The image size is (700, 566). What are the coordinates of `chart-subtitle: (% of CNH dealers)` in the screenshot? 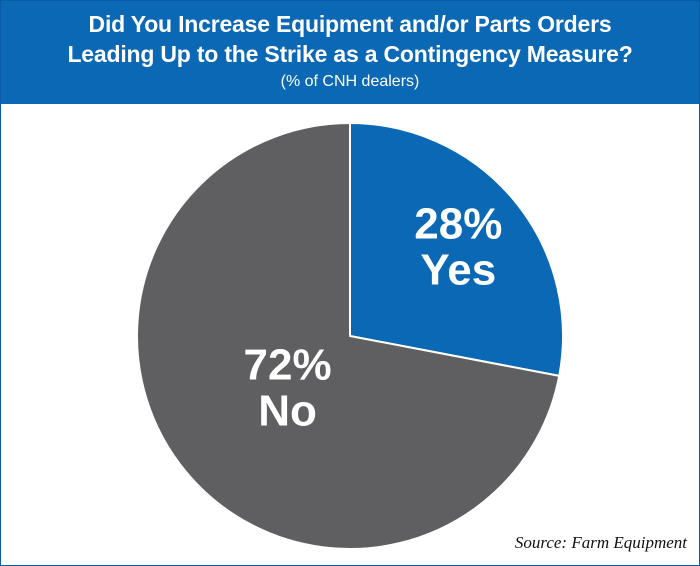 It's located at (350, 81).